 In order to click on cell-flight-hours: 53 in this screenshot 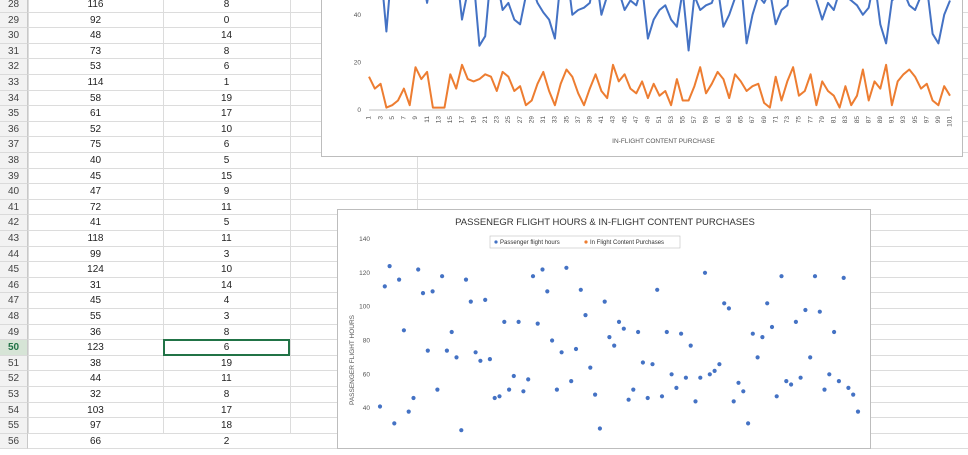, I will do `click(95, 67)`.